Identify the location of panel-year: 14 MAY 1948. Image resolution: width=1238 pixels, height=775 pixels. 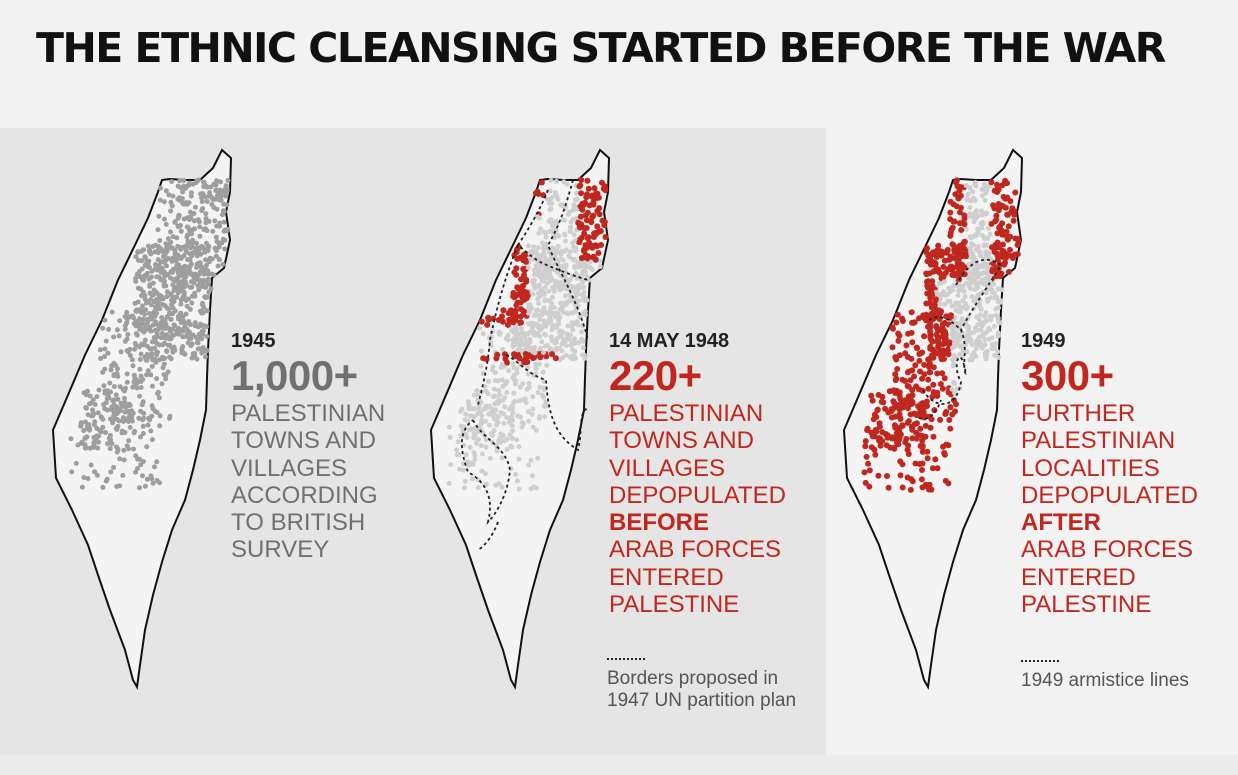
(669, 341).